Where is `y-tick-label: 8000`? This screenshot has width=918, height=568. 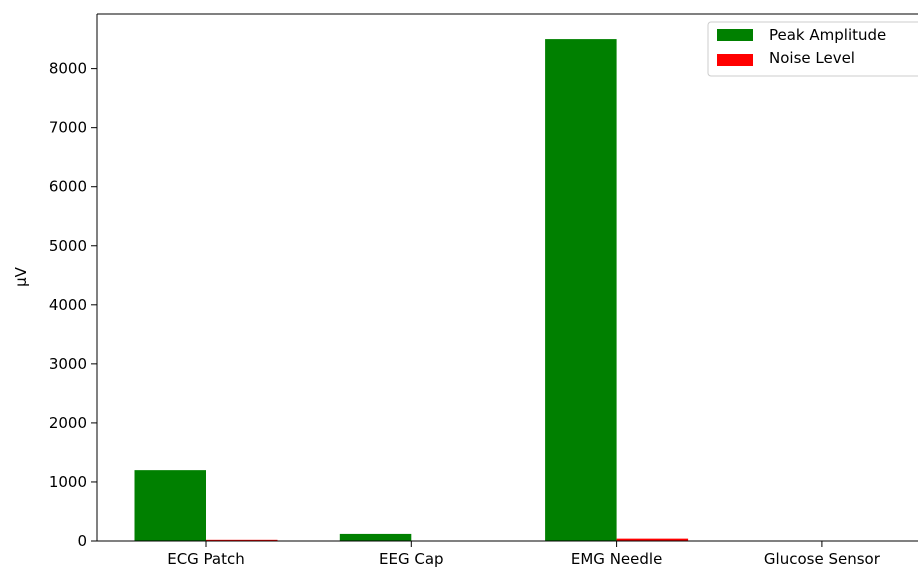 y-tick-label: 8000 is located at coordinates (68, 69).